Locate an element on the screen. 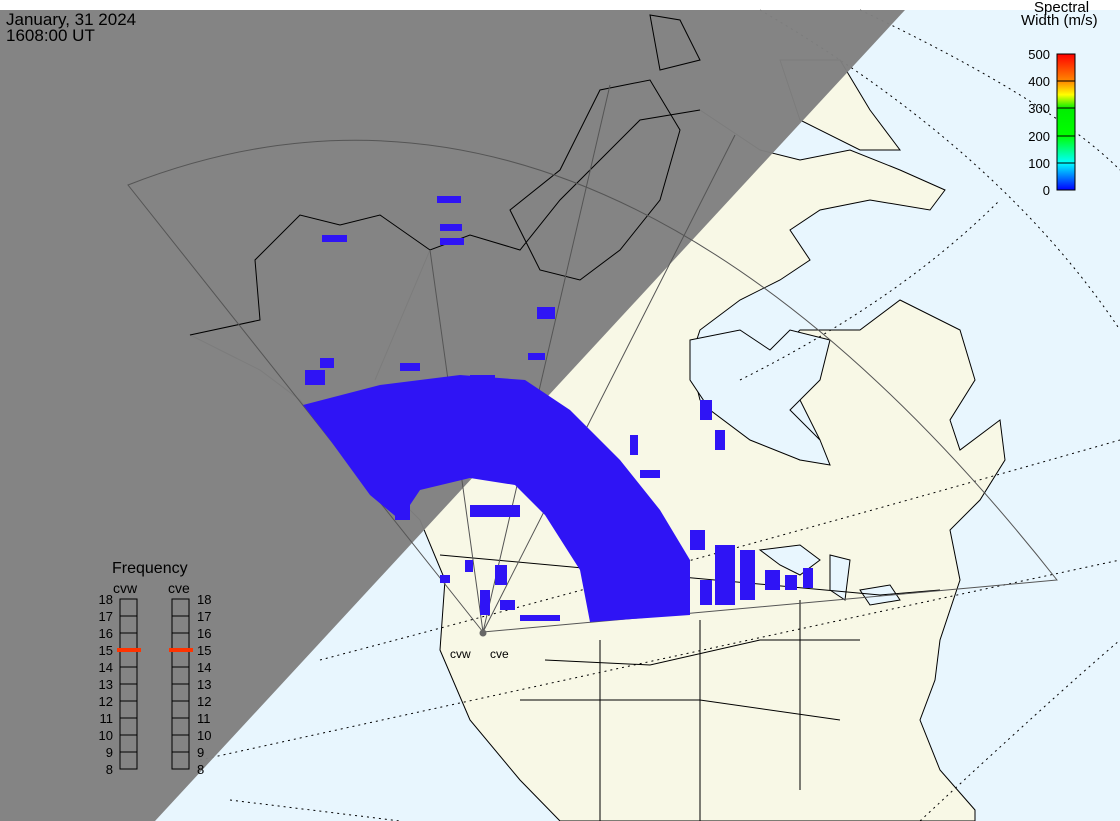  time-label: 1608:00 UT is located at coordinates (50, 35).